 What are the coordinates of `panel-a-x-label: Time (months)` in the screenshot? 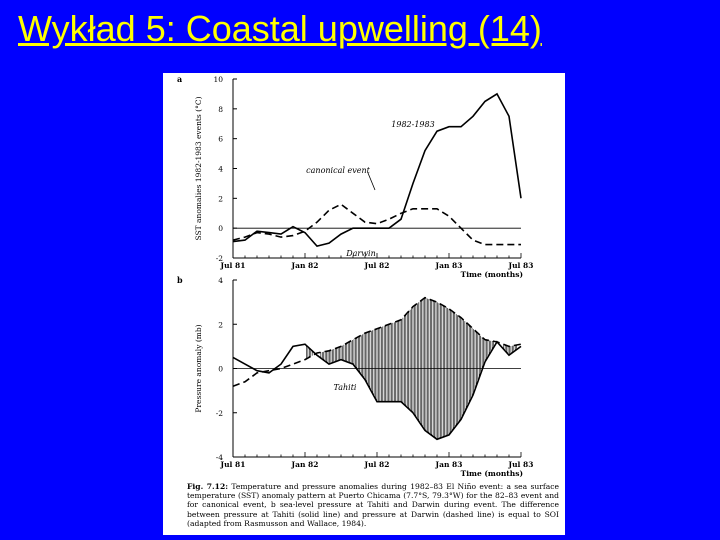 It's located at (492, 274).